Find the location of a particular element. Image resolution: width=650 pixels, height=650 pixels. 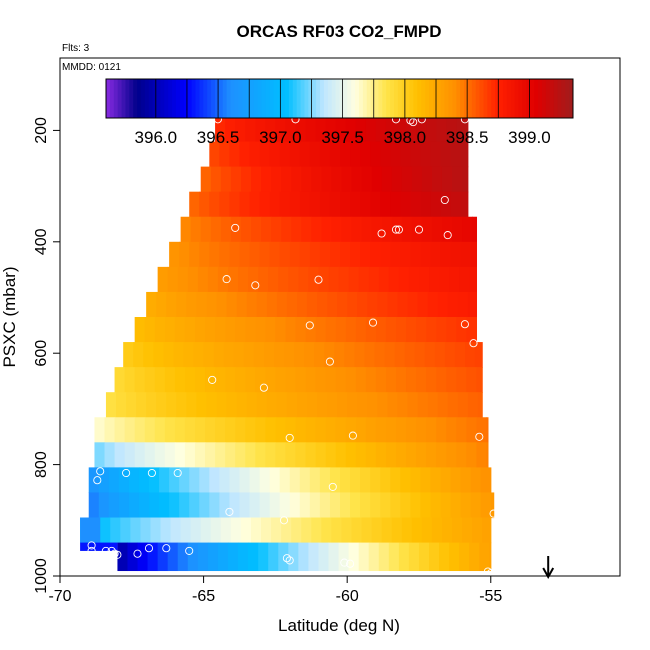

colorbar-tick-label: 397.5 is located at coordinates (342, 137).